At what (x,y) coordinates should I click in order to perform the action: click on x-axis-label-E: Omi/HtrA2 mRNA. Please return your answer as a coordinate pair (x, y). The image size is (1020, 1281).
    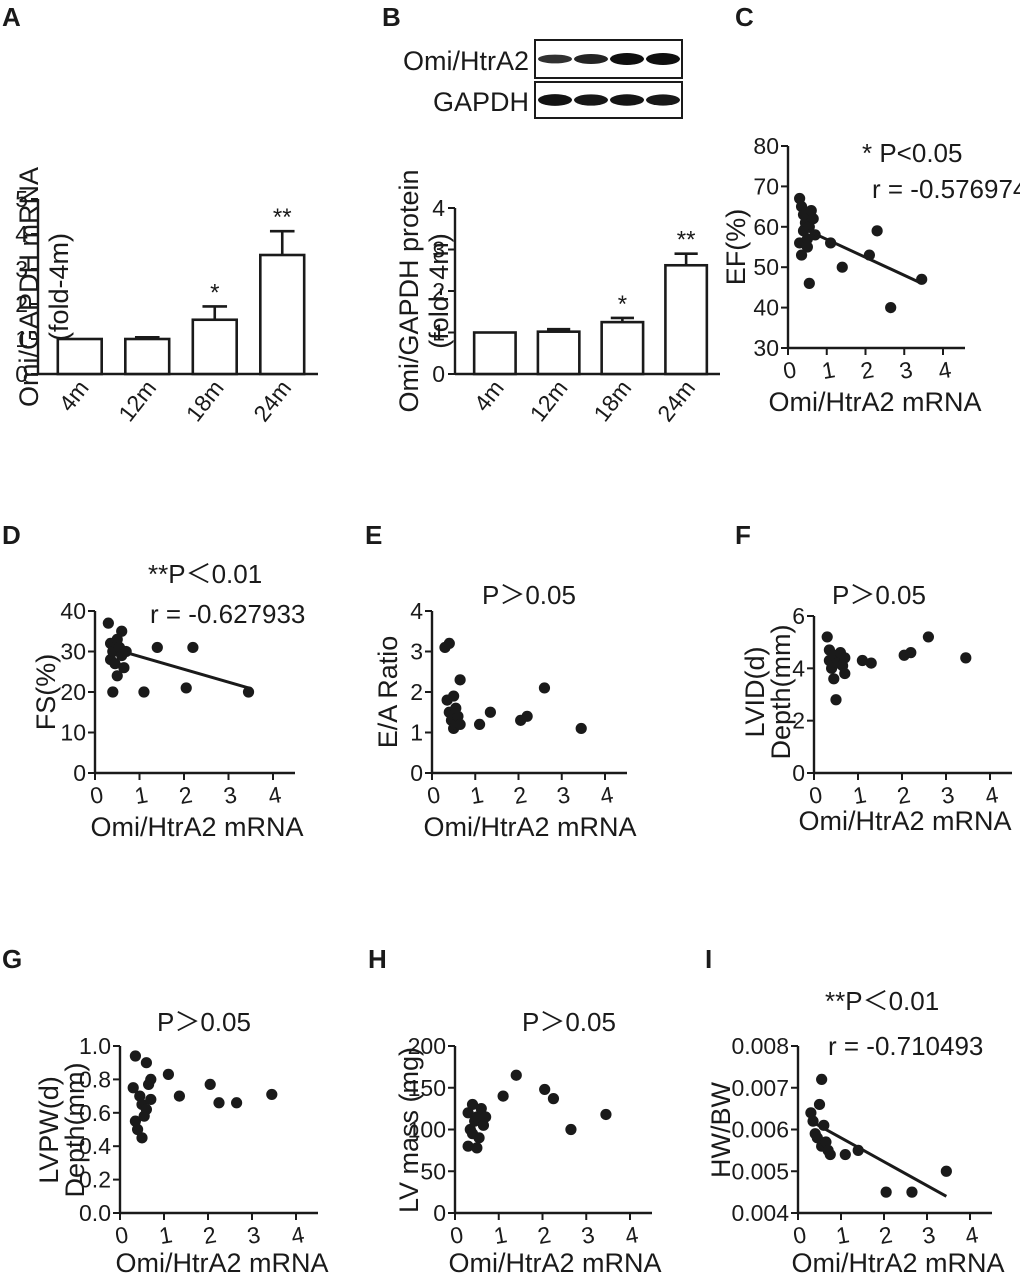
    Looking at the image, I should click on (529, 827).